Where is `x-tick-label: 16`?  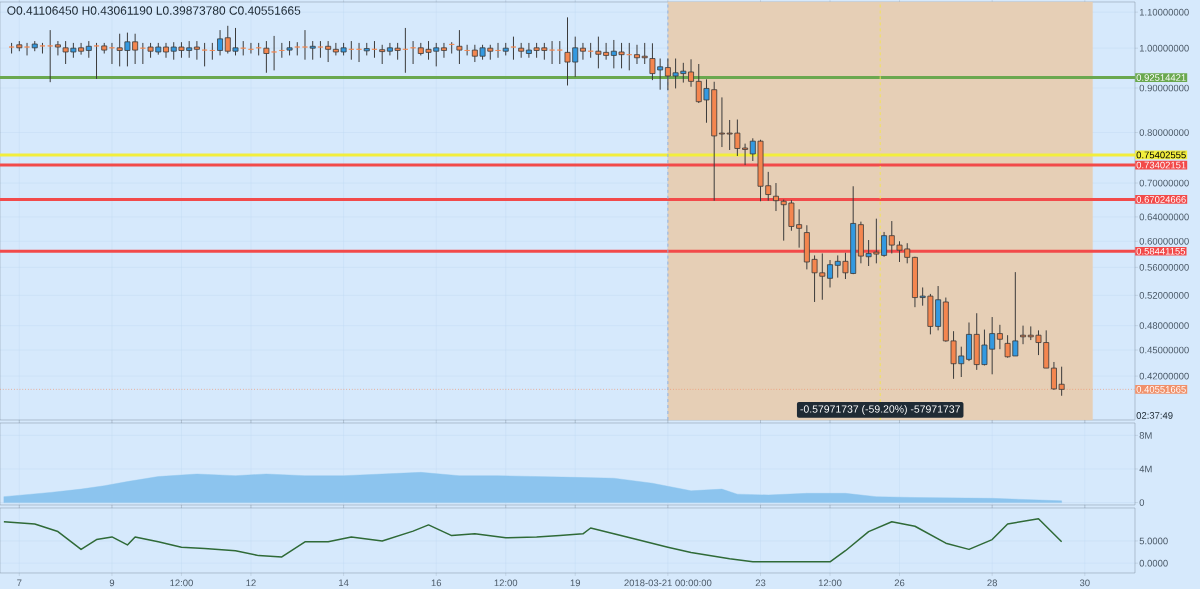
x-tick-label: 16 is located at coordinates (436, 583).